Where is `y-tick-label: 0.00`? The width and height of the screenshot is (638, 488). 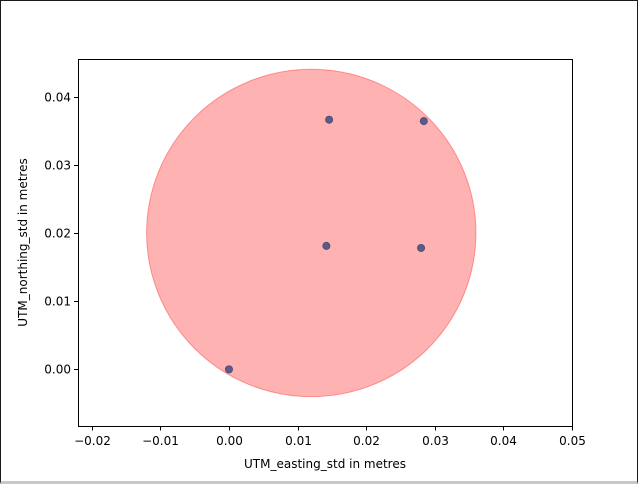
y-tick-label: 0.00 is located at coordinates (57, 370).